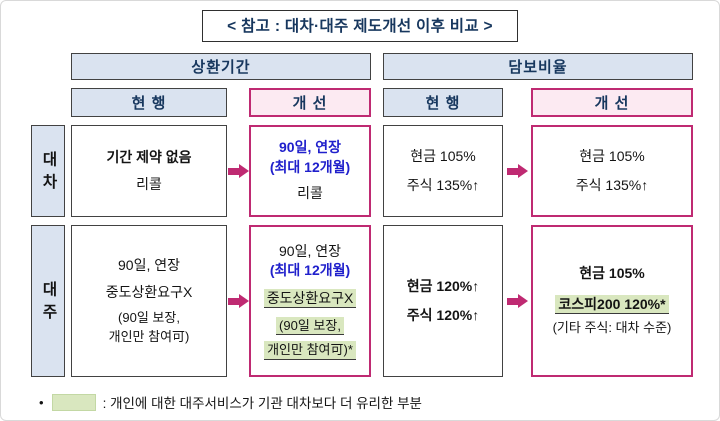 The width and height of the screenshot is (720, 421). What do you see at coordinates (73, 402) in the screenshot?
I see `highlight-legend-swatch` at bounding box center [73, 402].